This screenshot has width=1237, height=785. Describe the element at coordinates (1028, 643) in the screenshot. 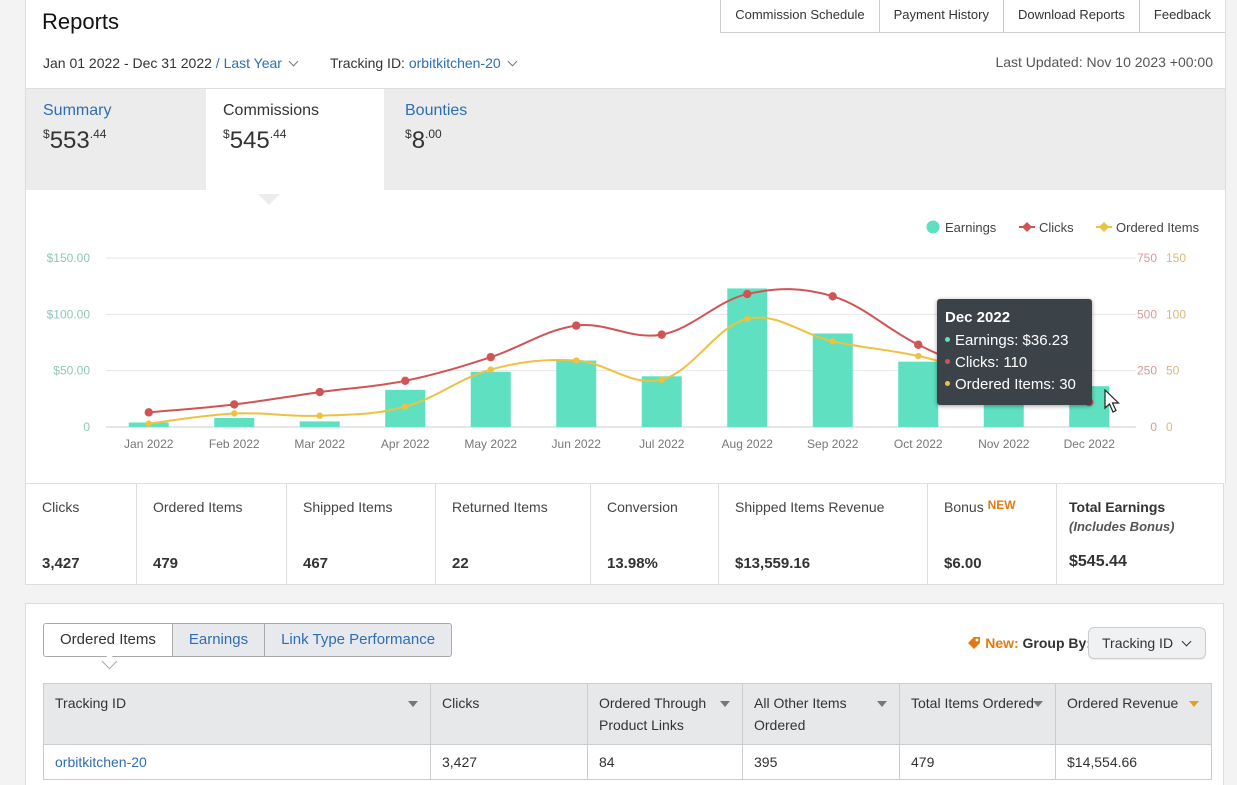

I see `group-by-label: New: Group By:` at that location.